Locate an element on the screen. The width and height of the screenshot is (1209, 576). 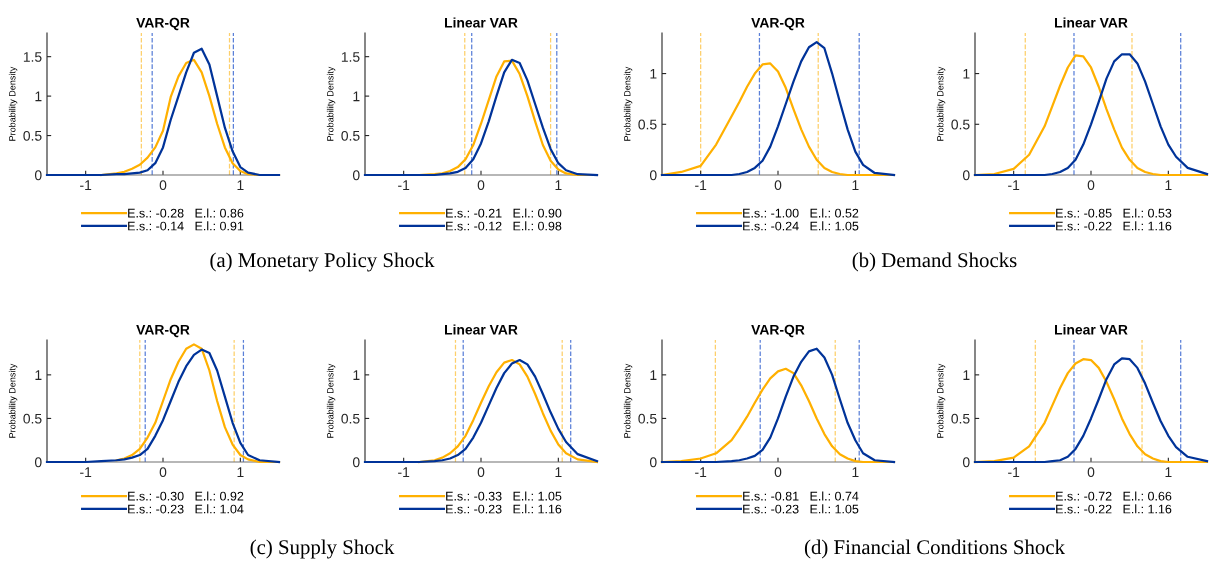
text: (c) Supply Shock is located at coordinates (322, 549).